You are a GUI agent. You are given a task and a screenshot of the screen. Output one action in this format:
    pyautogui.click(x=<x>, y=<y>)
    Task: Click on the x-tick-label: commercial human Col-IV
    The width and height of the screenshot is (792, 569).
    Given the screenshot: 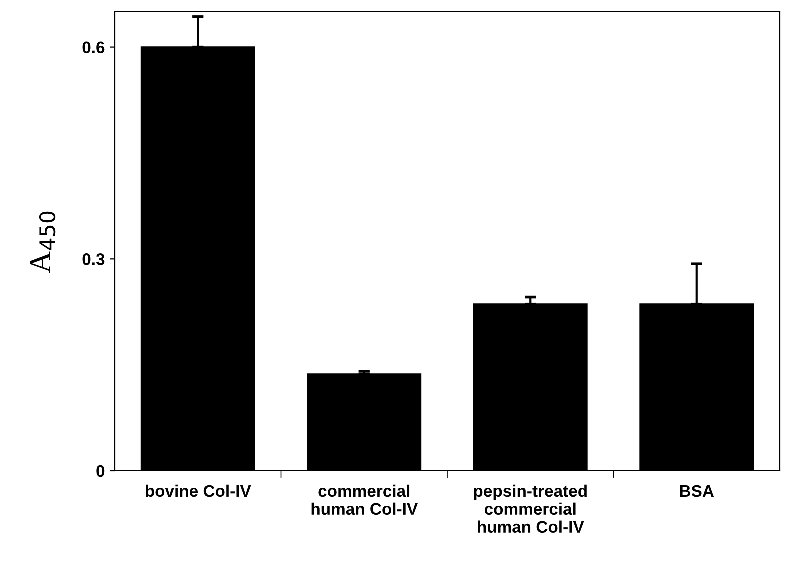 What is the action you would take?
    pyautogui.click(x=365, y=500)
    